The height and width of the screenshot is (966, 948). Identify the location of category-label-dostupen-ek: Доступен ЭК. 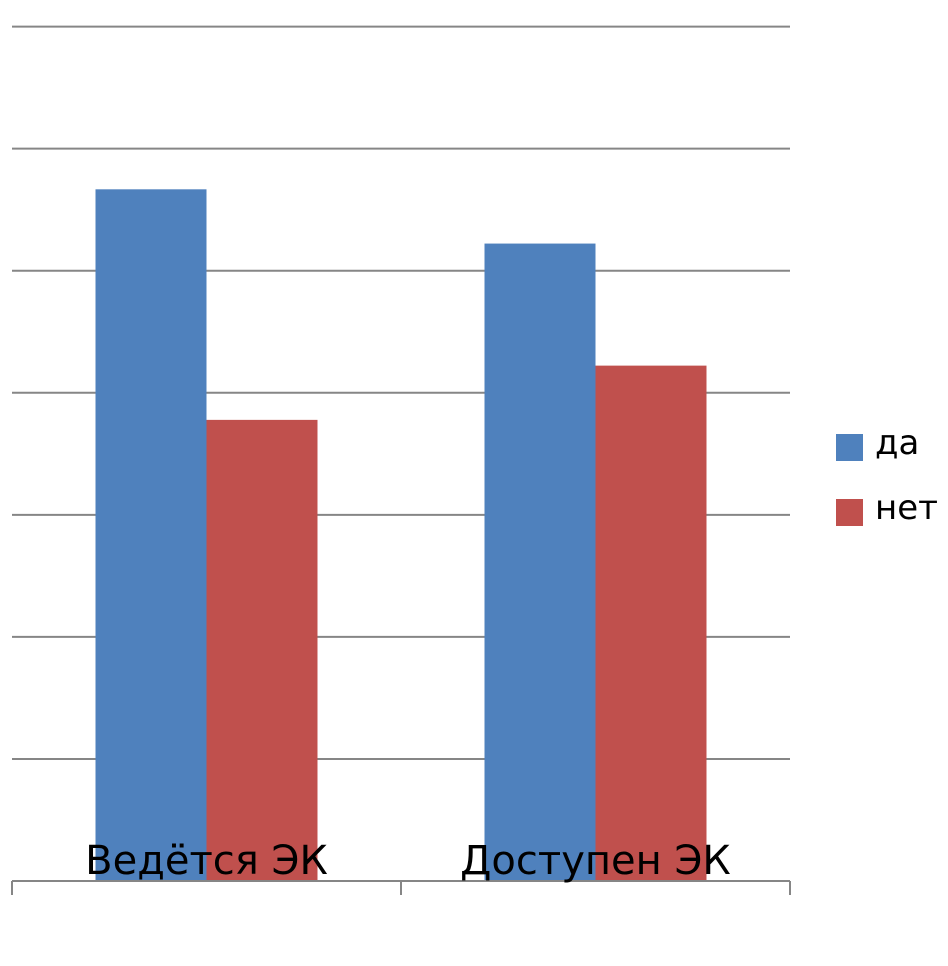
(595, 861).